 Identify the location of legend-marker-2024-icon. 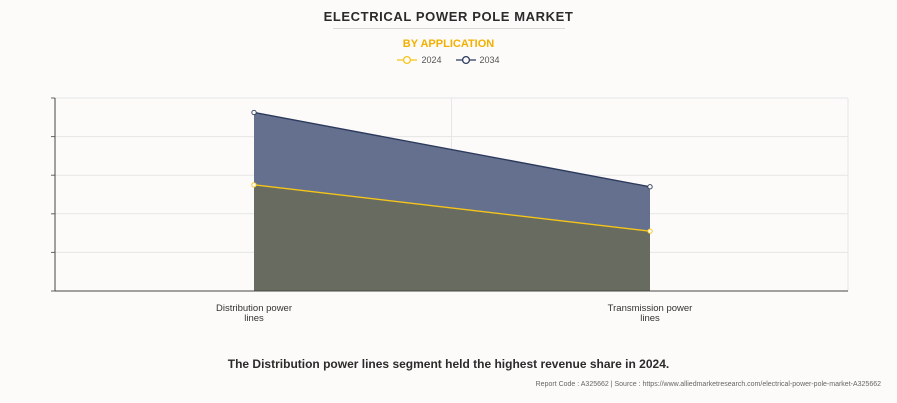
(407, 60).